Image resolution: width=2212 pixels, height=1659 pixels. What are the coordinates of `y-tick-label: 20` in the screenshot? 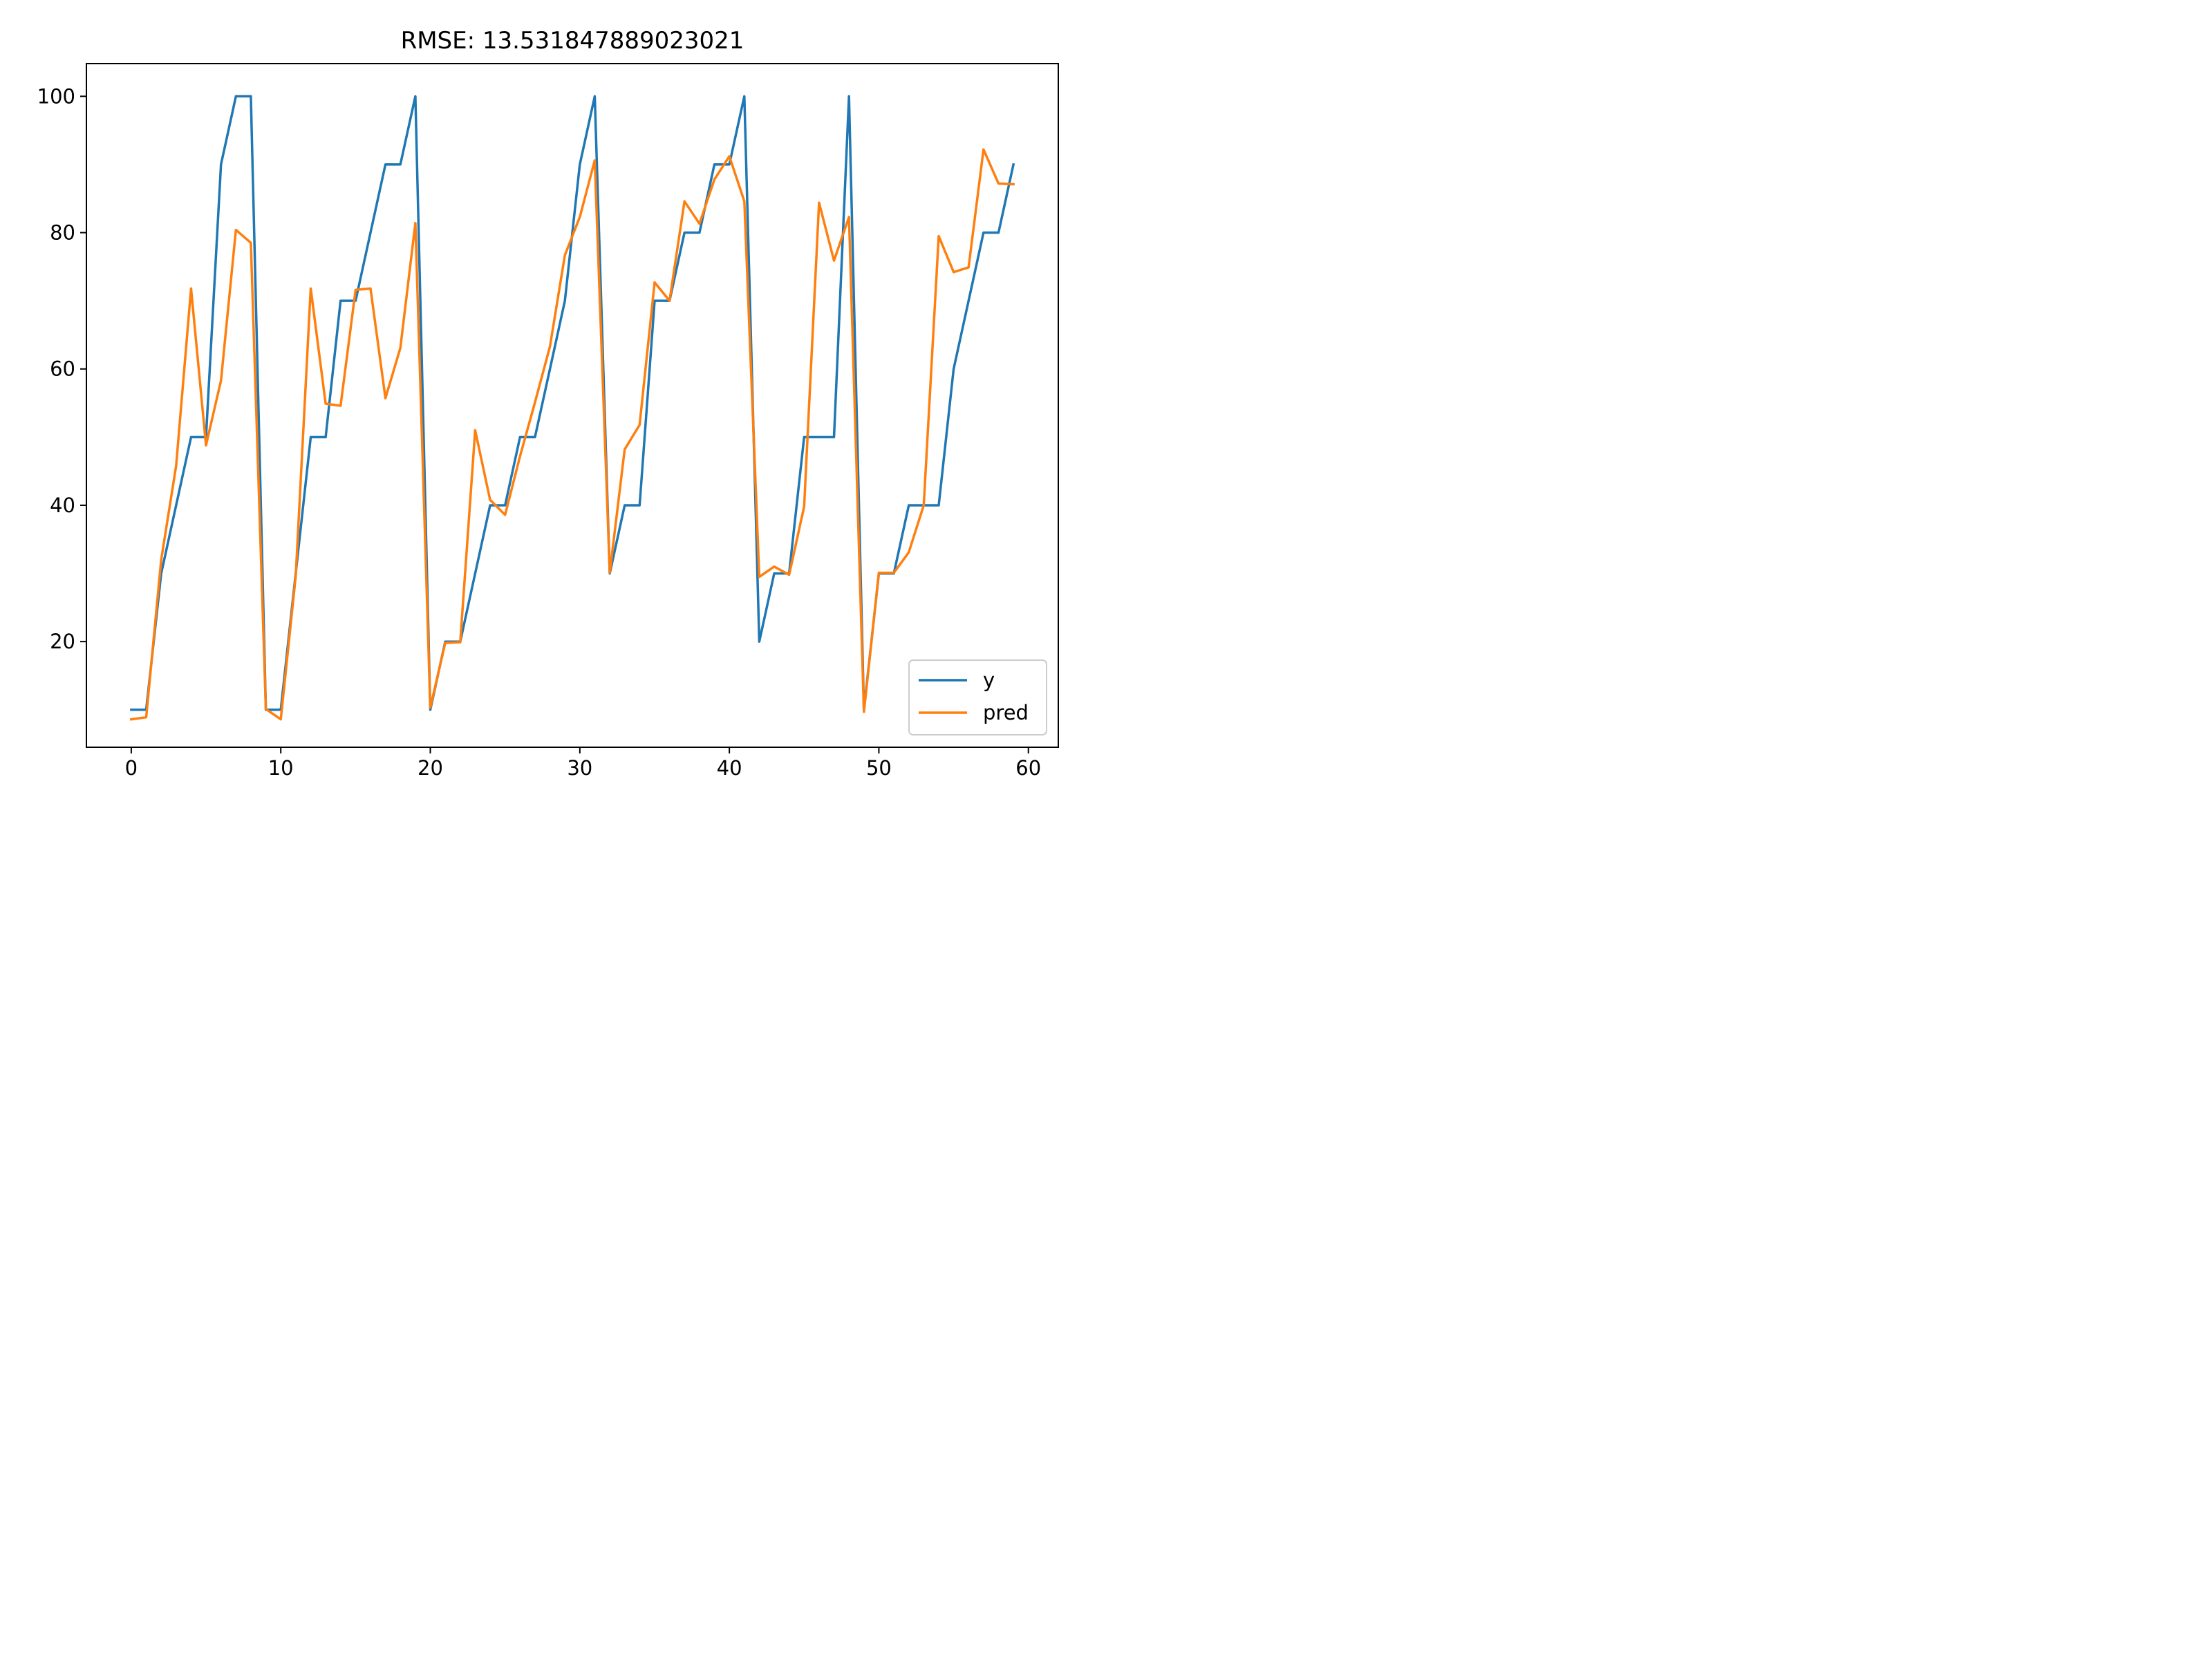 It's located at (62, 641).